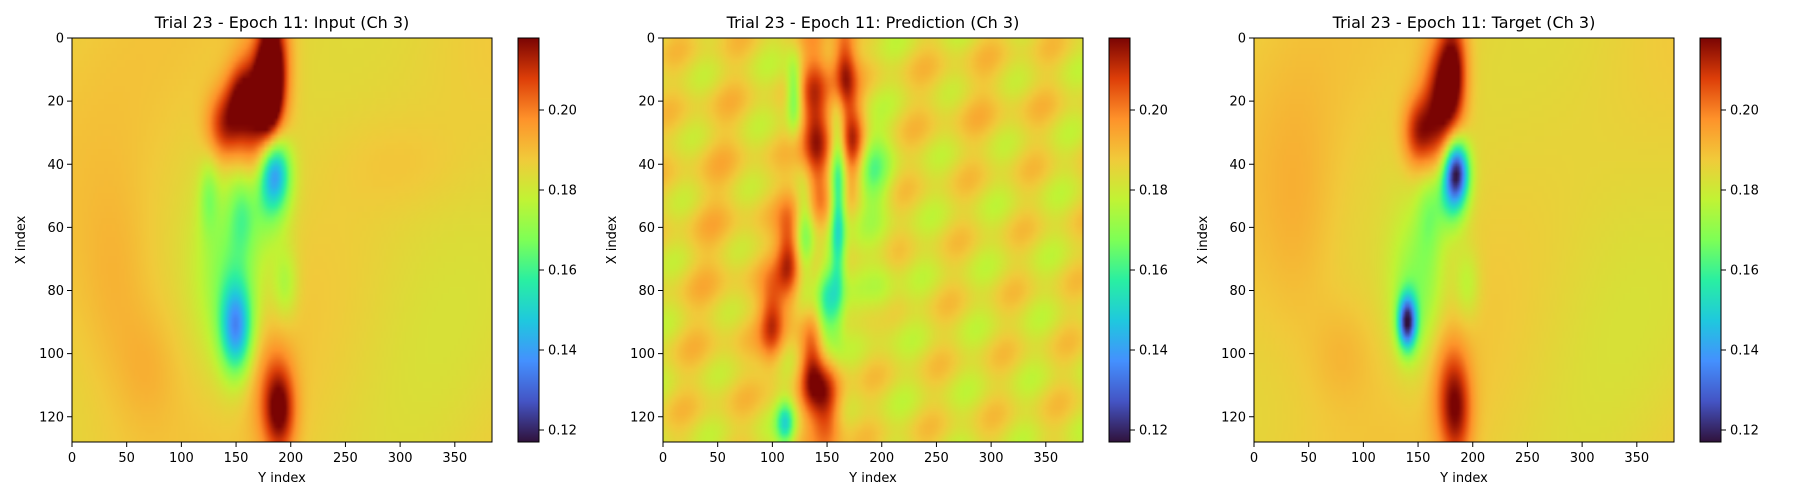 The width and height of the screenshot is (1800, 500). Describe the element at coordinates (282, 22) in the screenshot. I see `panel-title: Trial 23 - Epoch 11: Input (Ch 3)` at that location.